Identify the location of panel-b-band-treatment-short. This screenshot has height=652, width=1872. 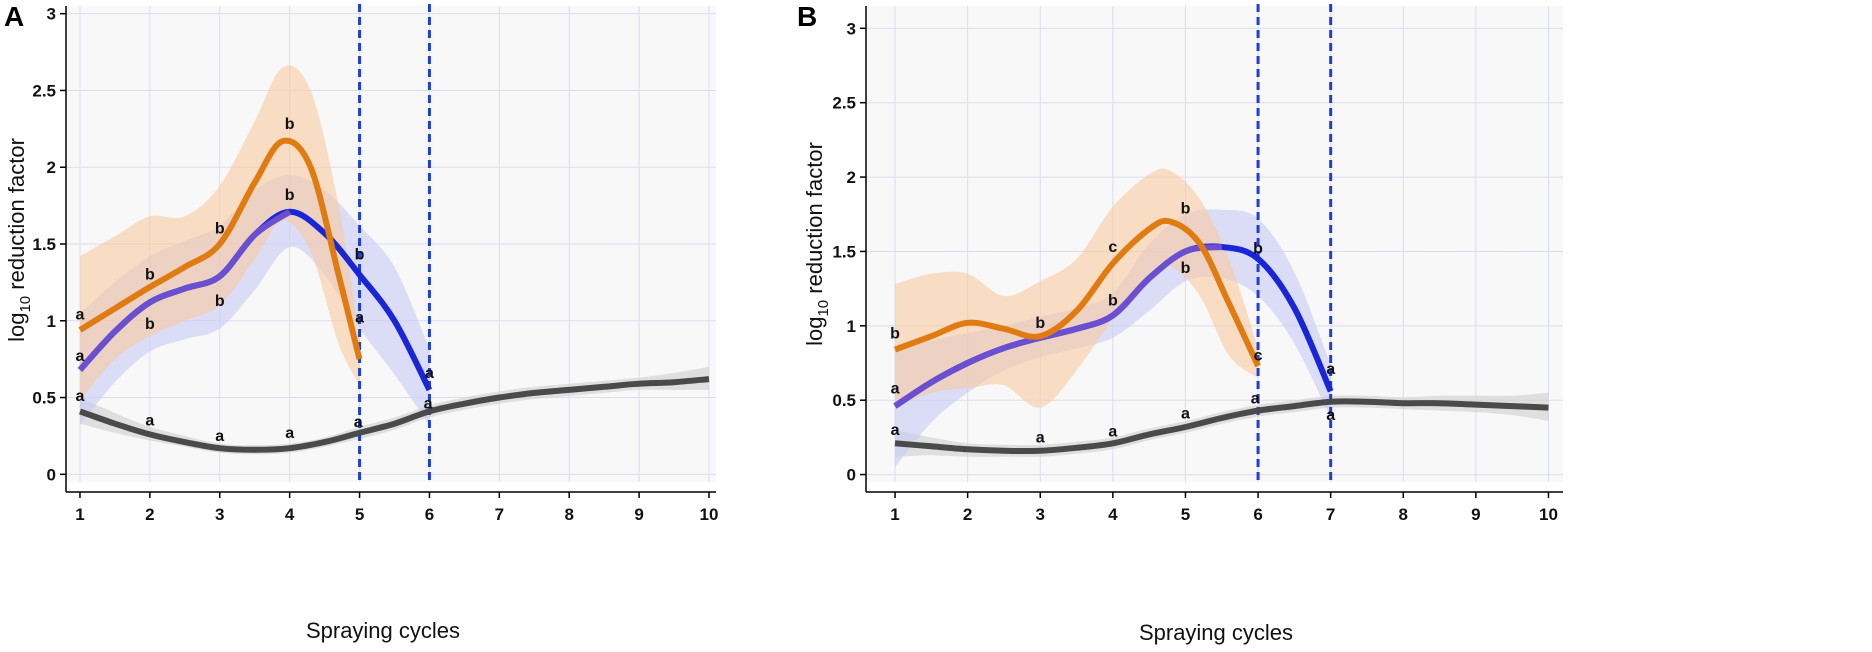
(1077, 288).